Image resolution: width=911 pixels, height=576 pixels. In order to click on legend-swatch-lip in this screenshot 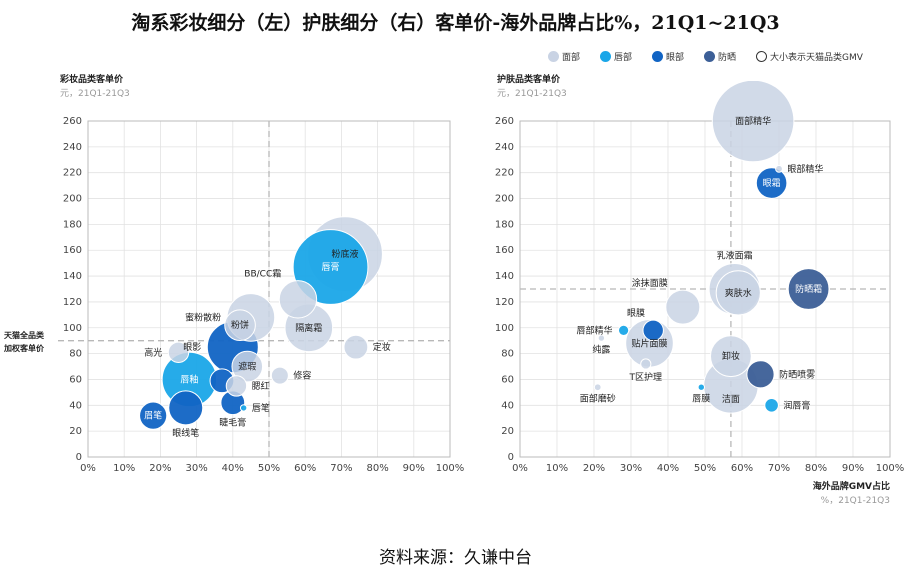, I will do `click(605, 56)`.